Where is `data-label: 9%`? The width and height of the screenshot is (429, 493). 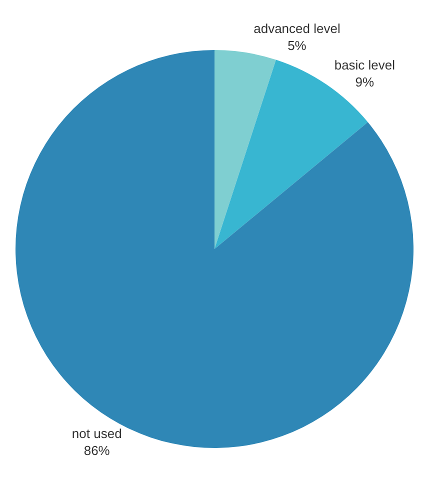
data-label: 9% is located at coordinates (365, 82).